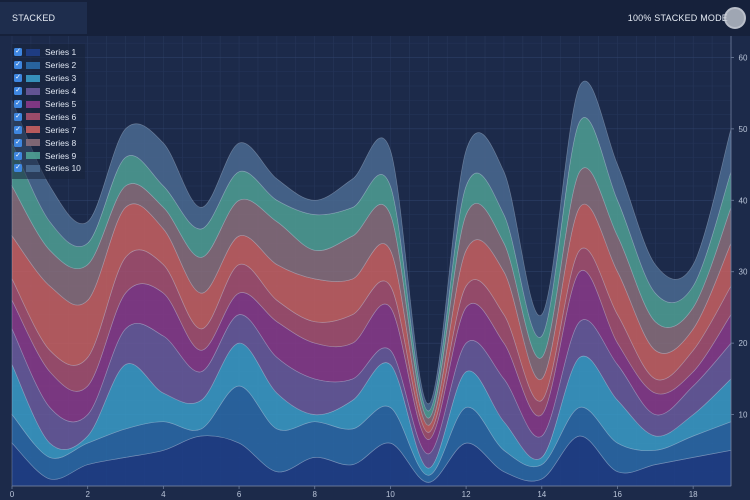 Image resolution: width=750 pixels, height=500 pixels. Describe the element at coordinates (87, 494) in the screenshot. I see `x-tick-label: 2` at that location.